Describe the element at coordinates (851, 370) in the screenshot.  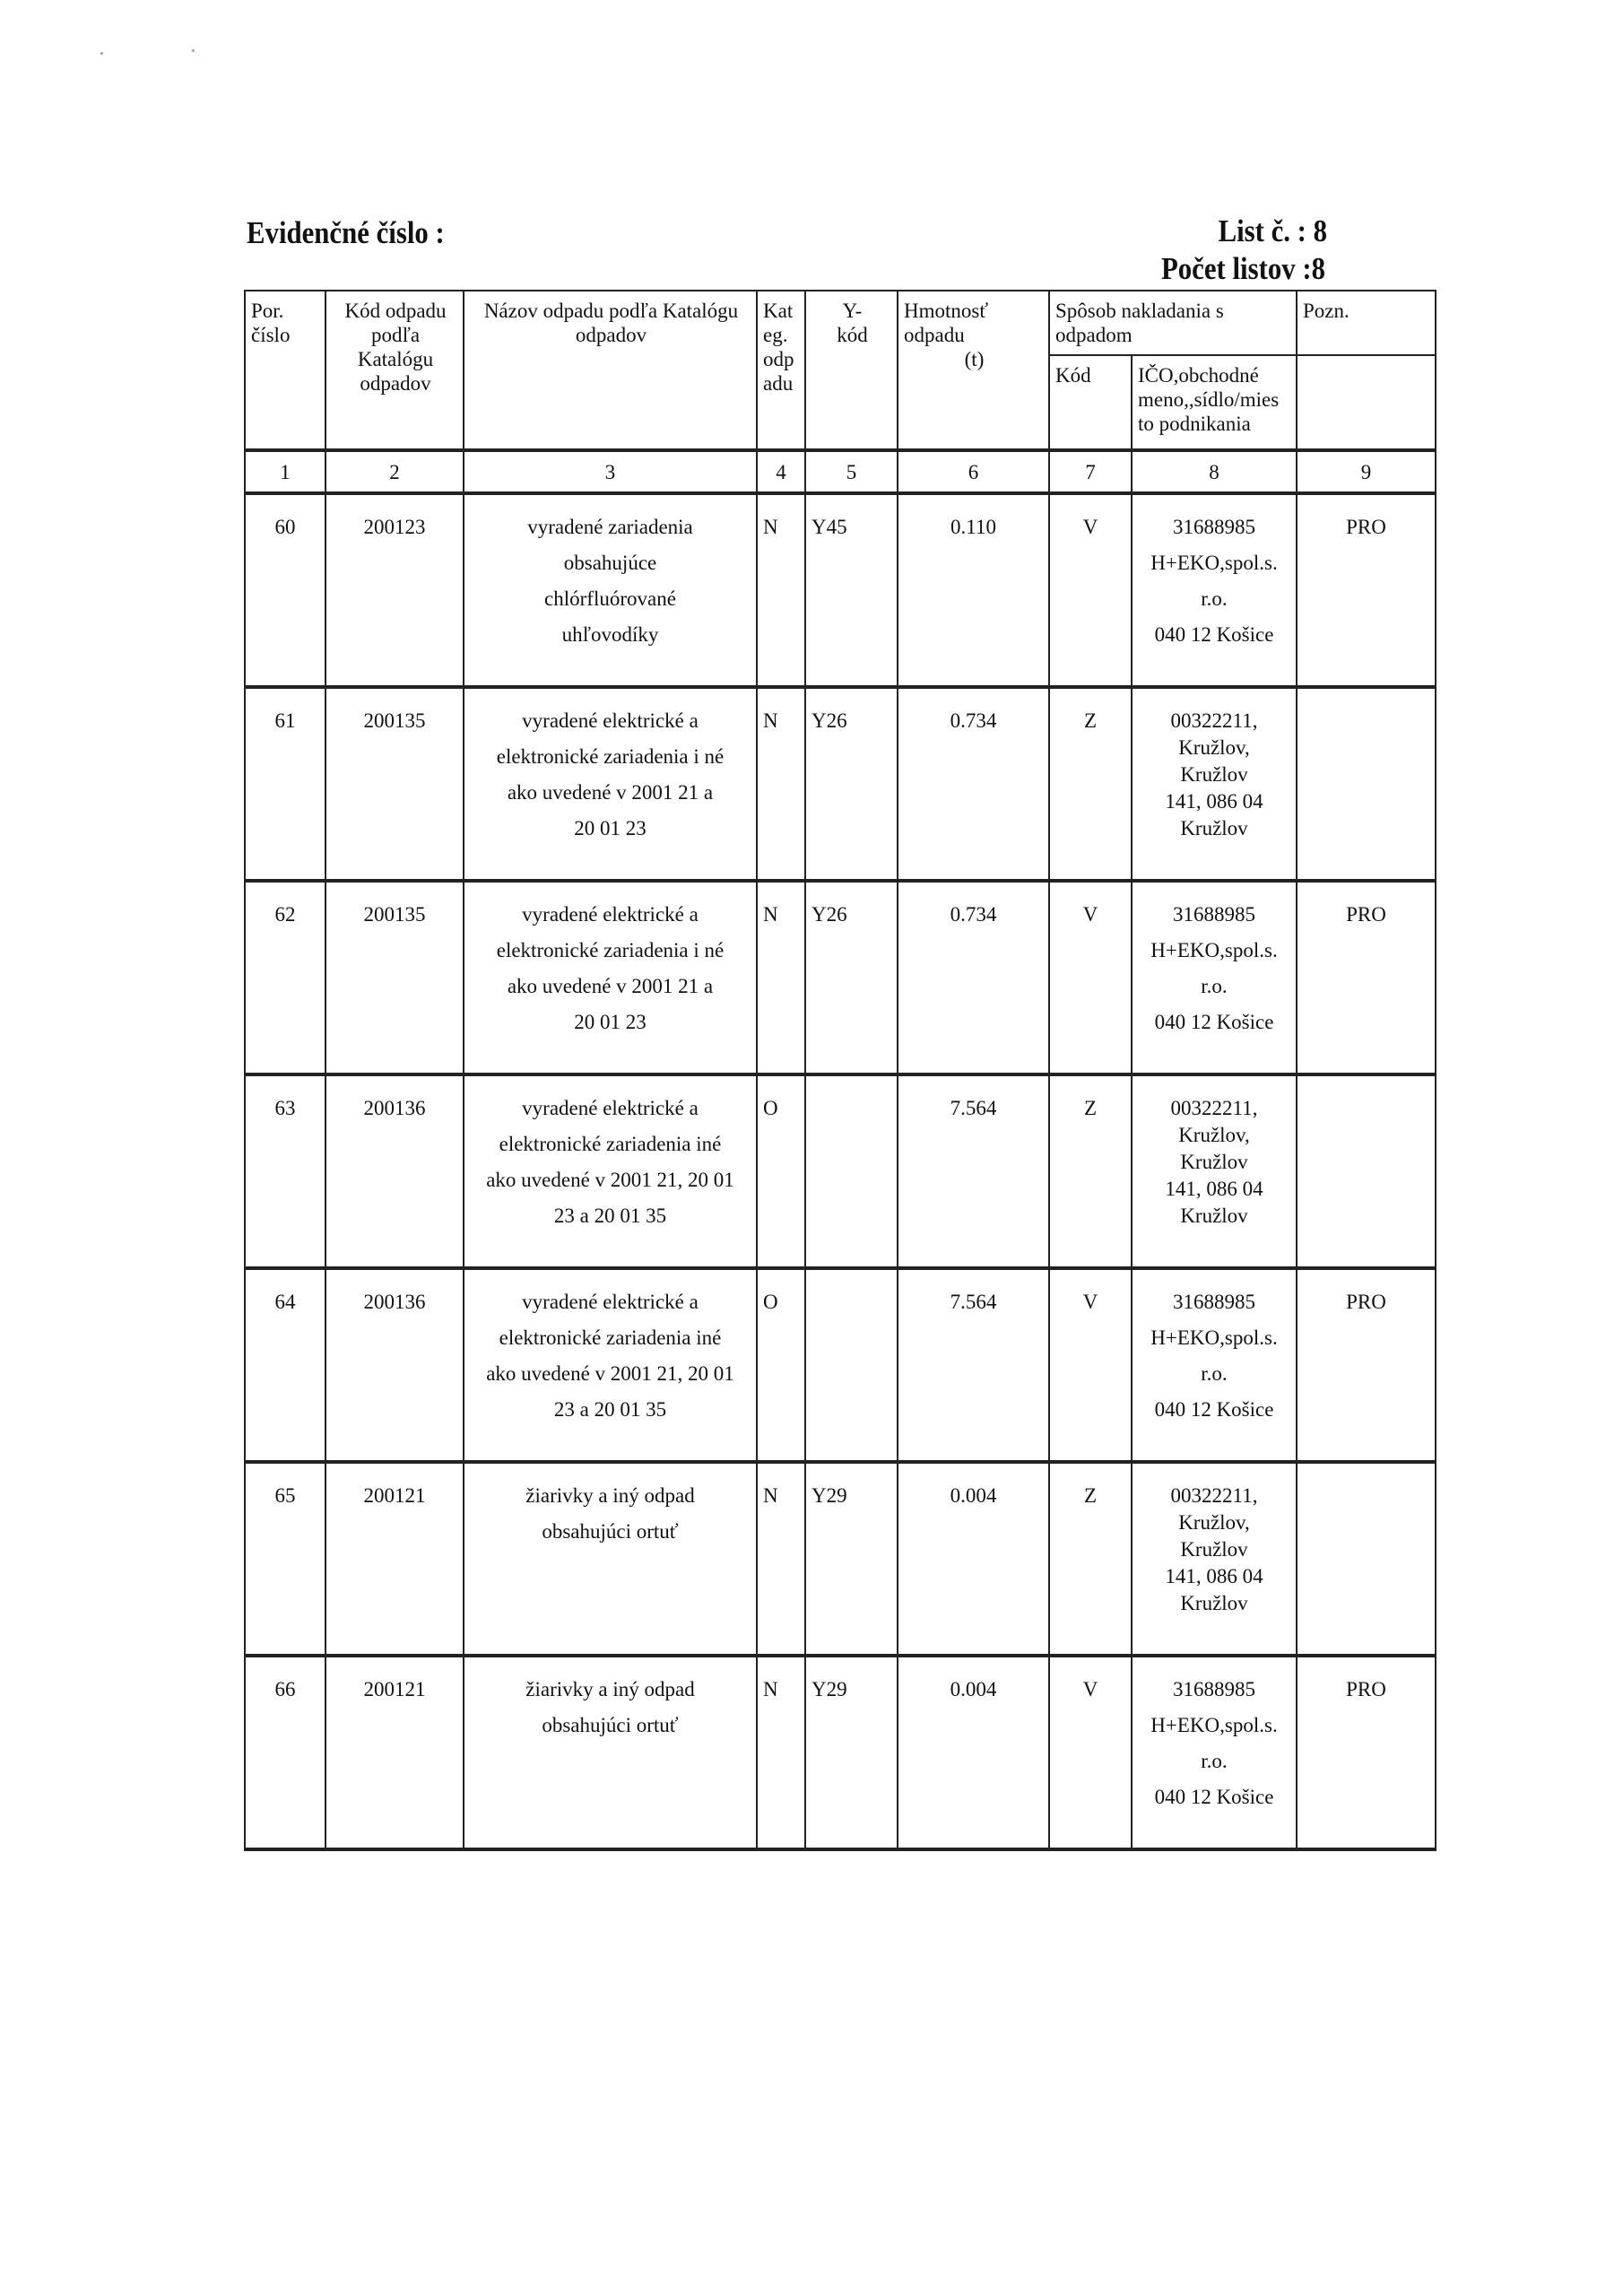
I see `header-ykod: Y-kód` at that location.